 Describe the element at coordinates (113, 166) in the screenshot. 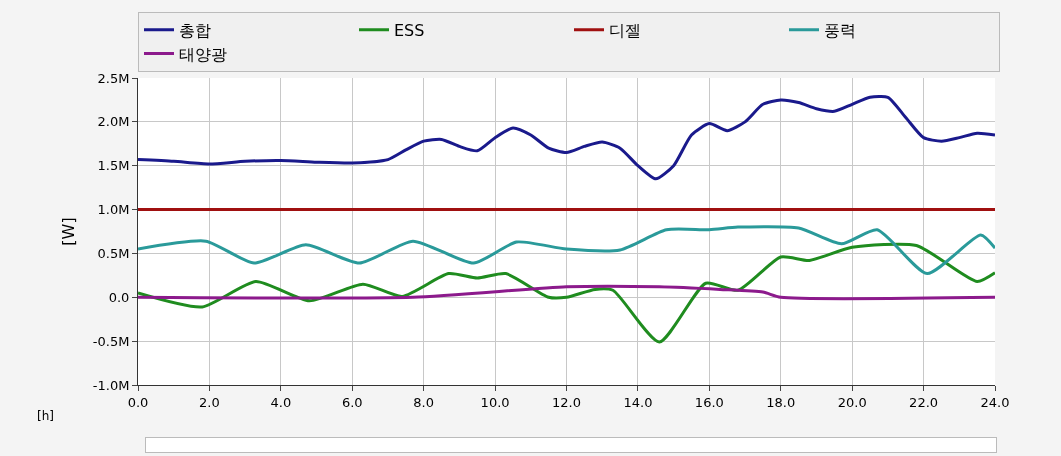

I see `y-tick-label: 1.5M` at that location.